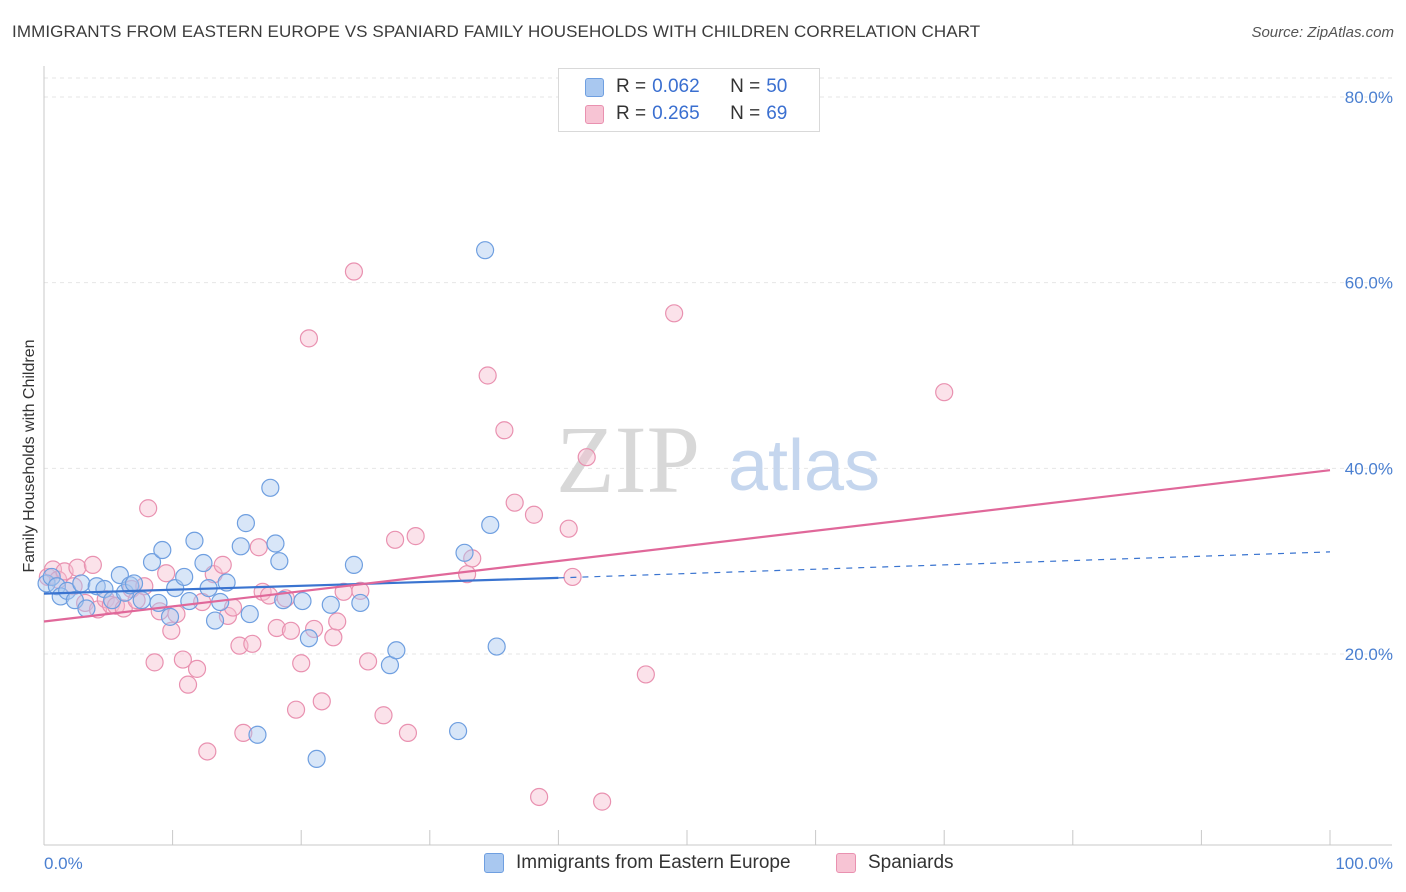  Describe the element at coordinates (628, 459) in the screenshot. I see `watermark-zip: ZIP` at that location.